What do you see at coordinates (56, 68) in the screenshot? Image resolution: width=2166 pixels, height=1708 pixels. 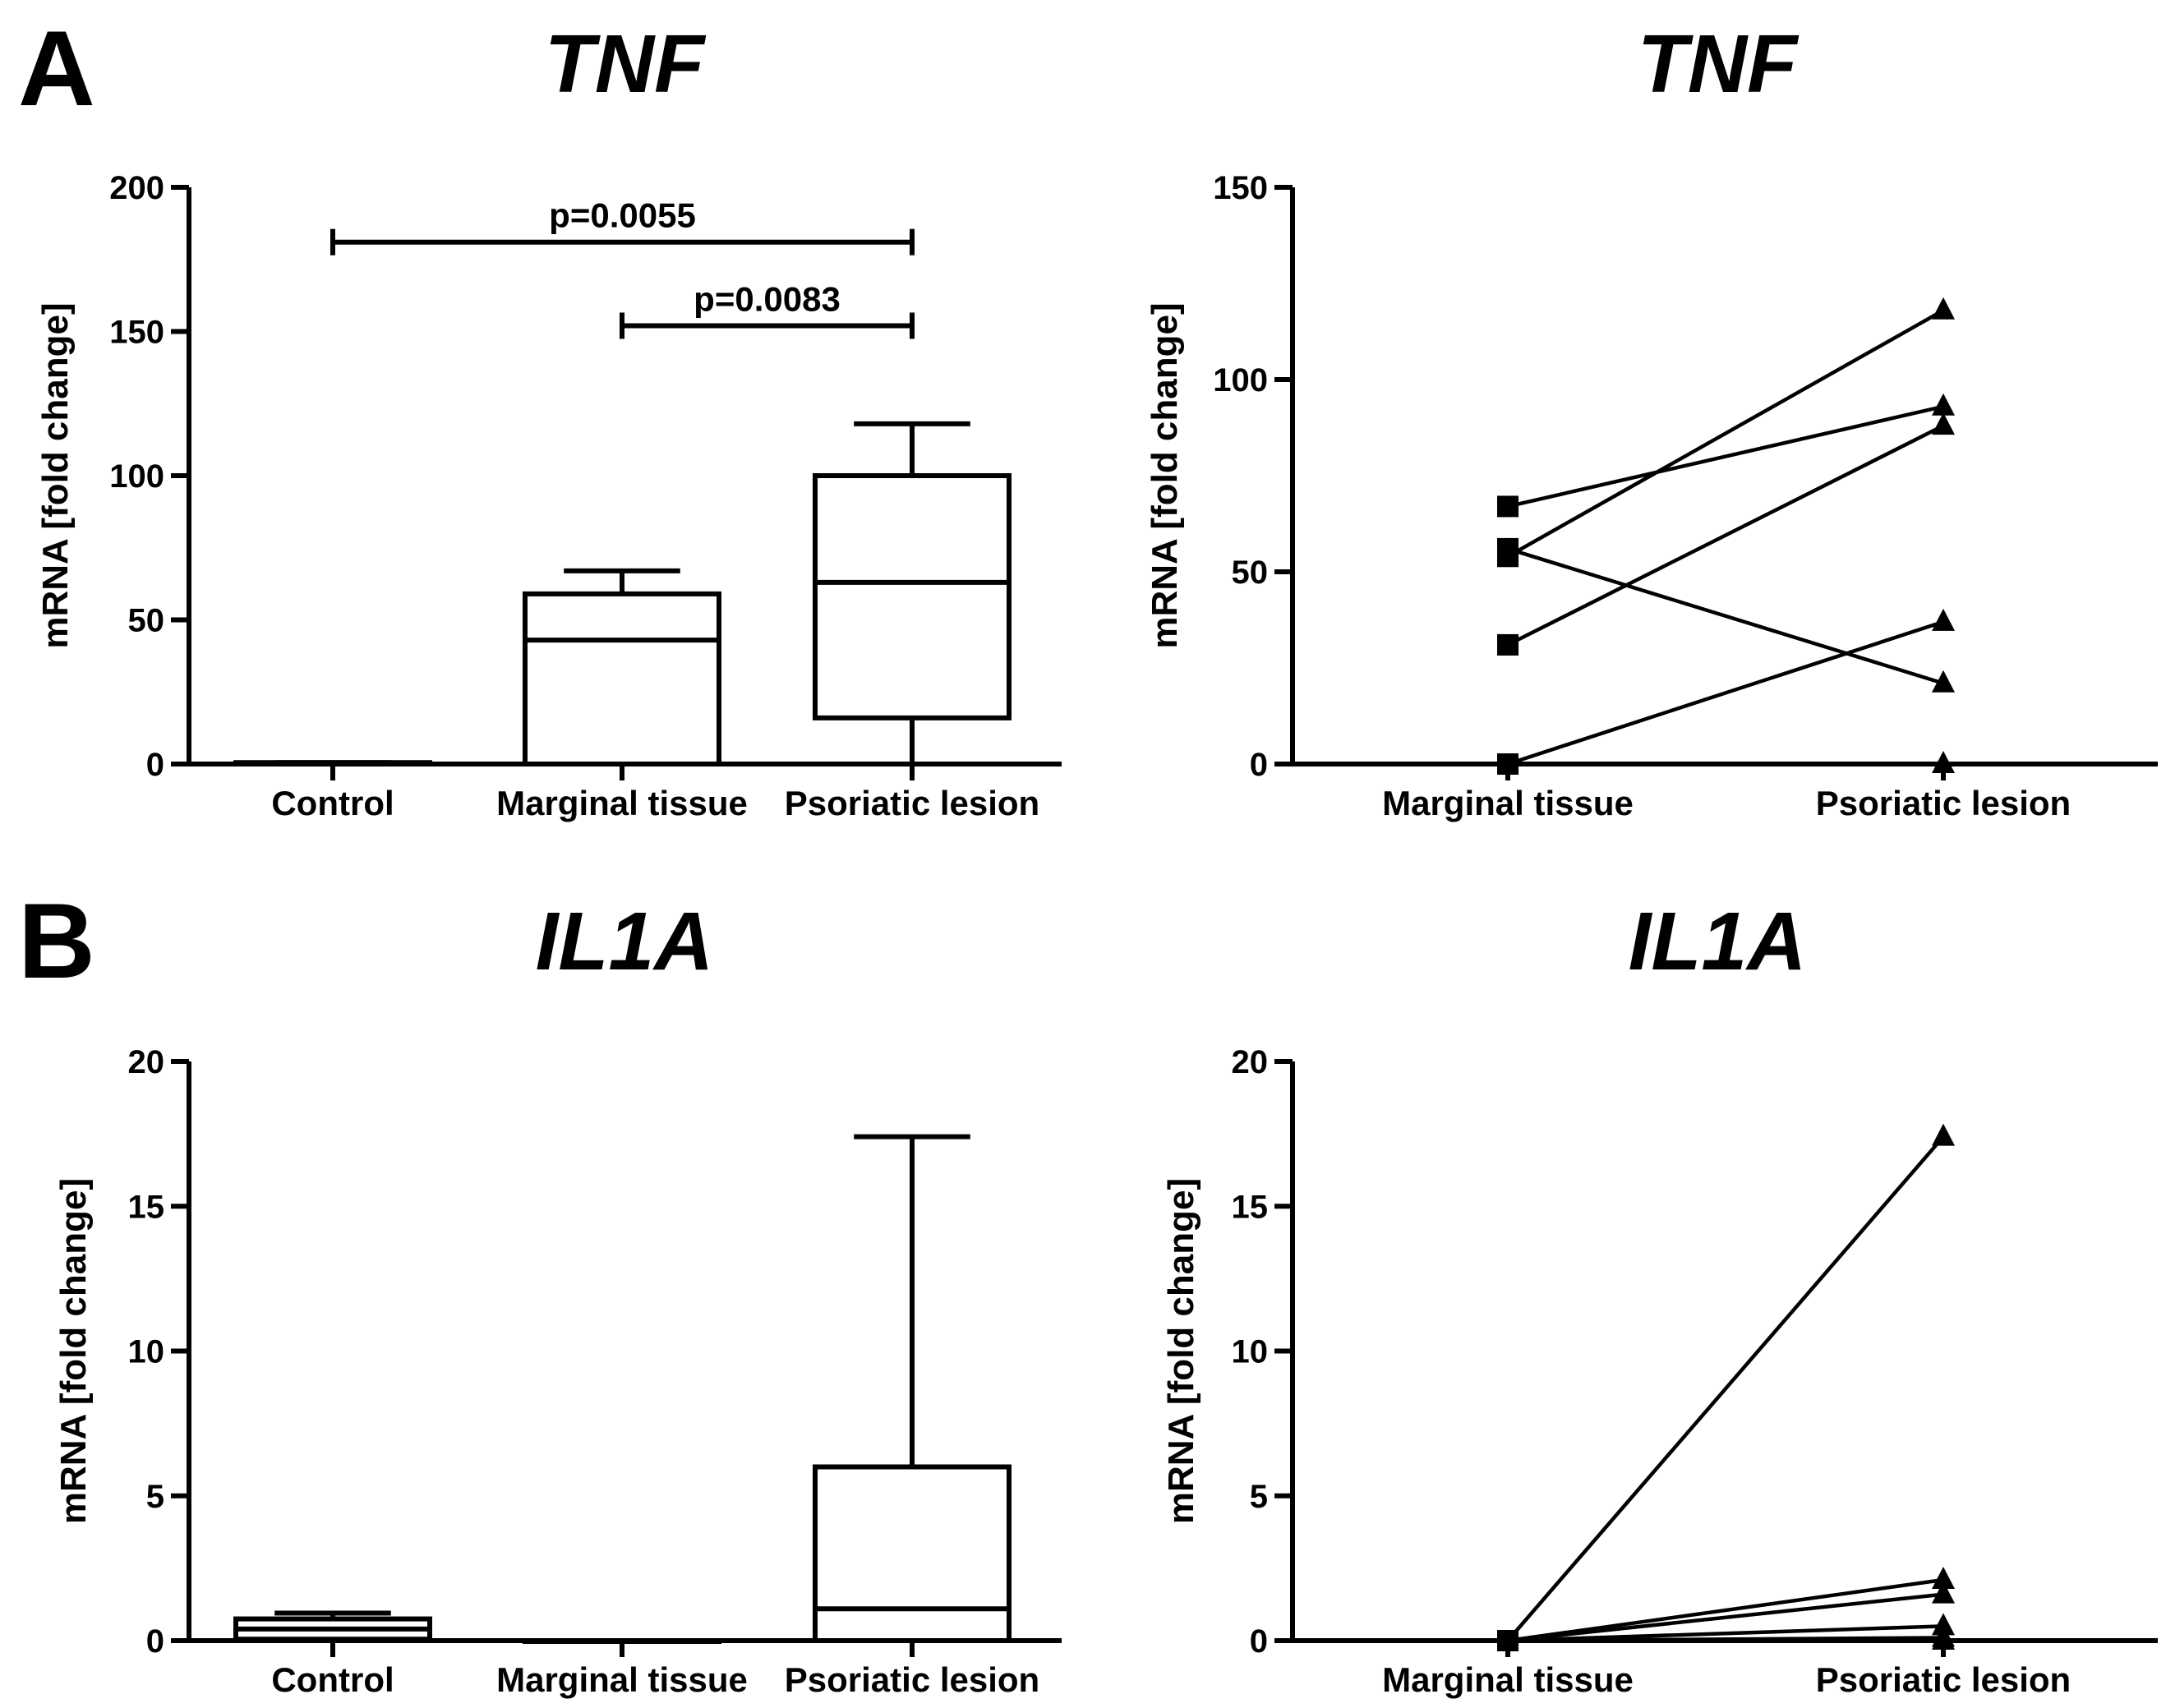 I see `panel-letter-a: A` at bounding box center [56, 68].